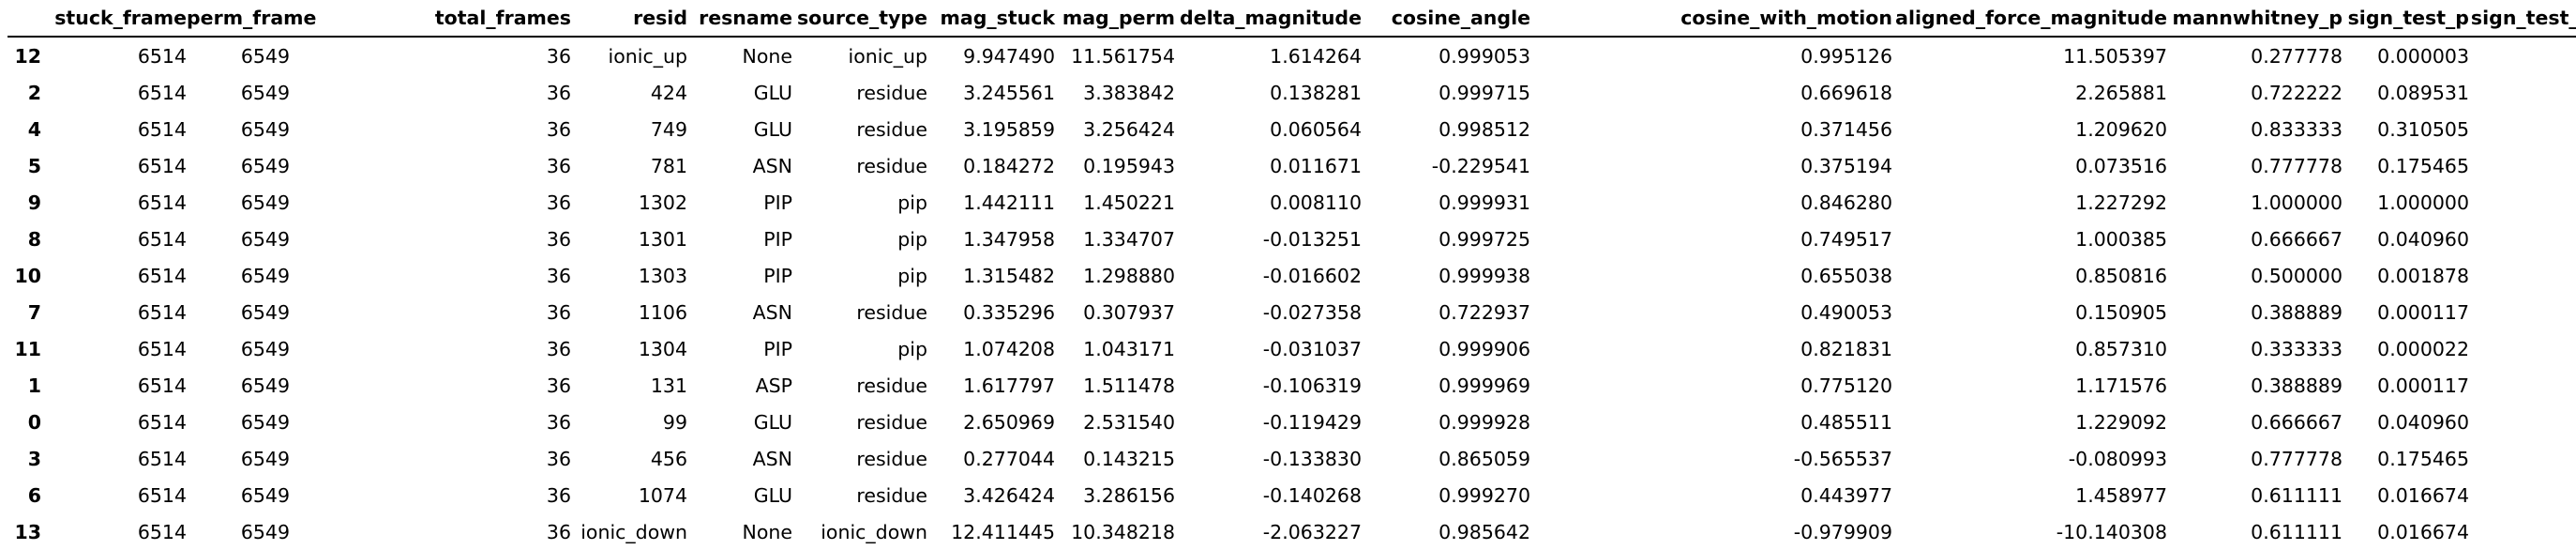 The width and height of the screenshot is (2576, 550). What do you see at coordinates (1846, 165) in the screenshot?
I see `table-cell: 0.375194` at bounding box center [1846, 165].